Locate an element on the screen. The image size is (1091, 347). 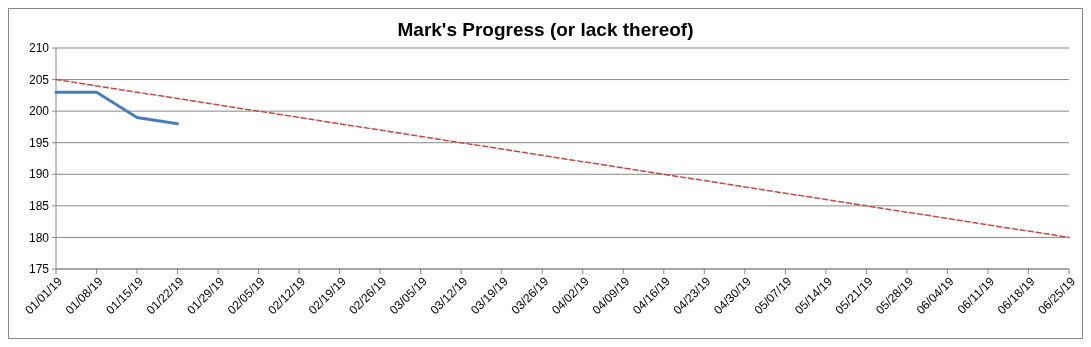
y-tick-label: 175 is located at coordinates (39, 269).